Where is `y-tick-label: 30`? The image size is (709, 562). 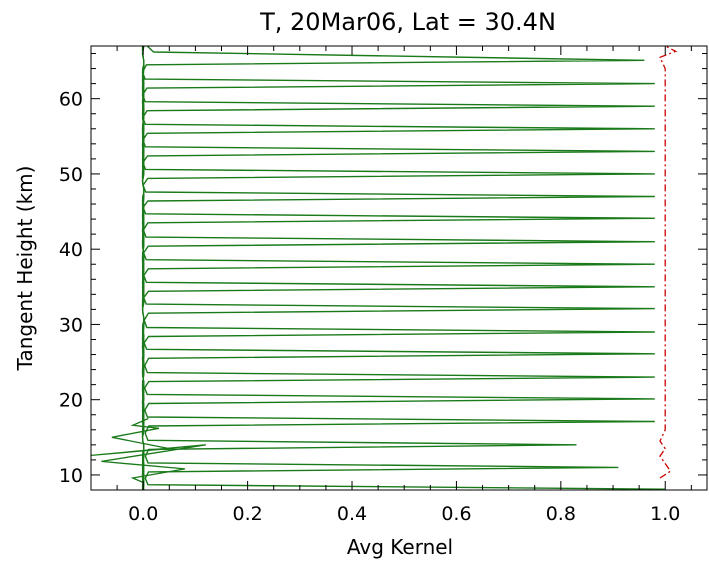 y-tick-label: 30 is located at coordinates (71, 325).